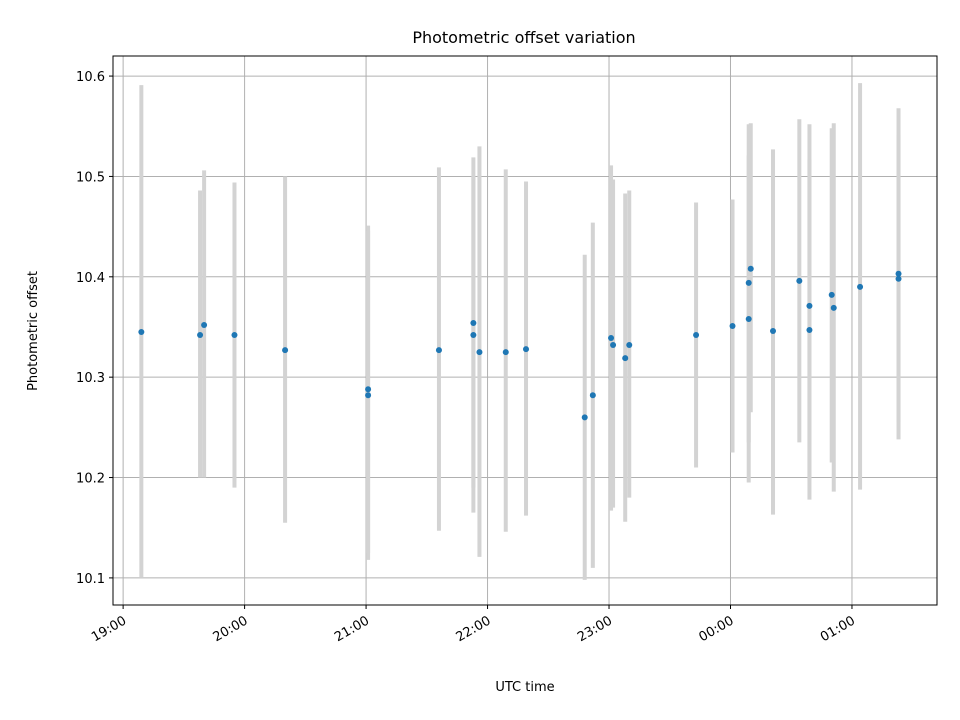  I want to click on x-tick-label: 20:00, so click(231, 629).